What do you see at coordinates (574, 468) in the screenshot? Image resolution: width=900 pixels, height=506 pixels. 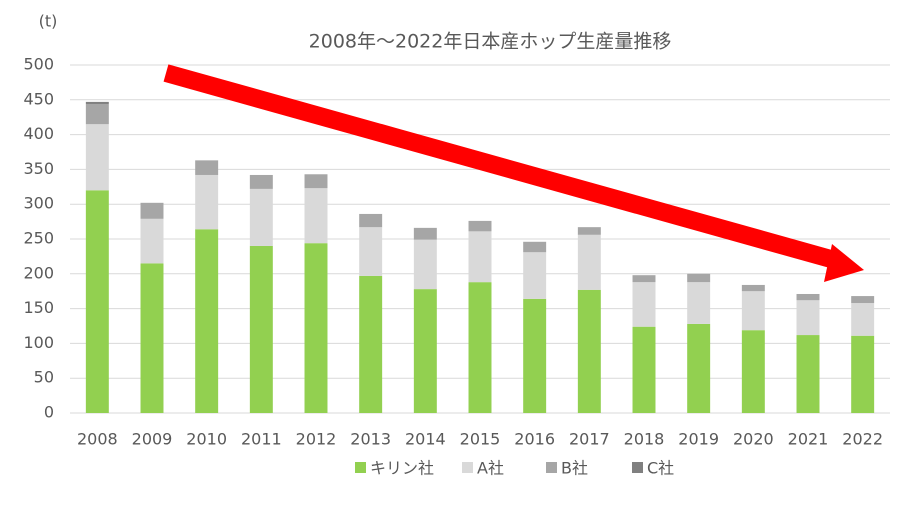 I see `legend-label: B社` at bounding box center [574, 468].